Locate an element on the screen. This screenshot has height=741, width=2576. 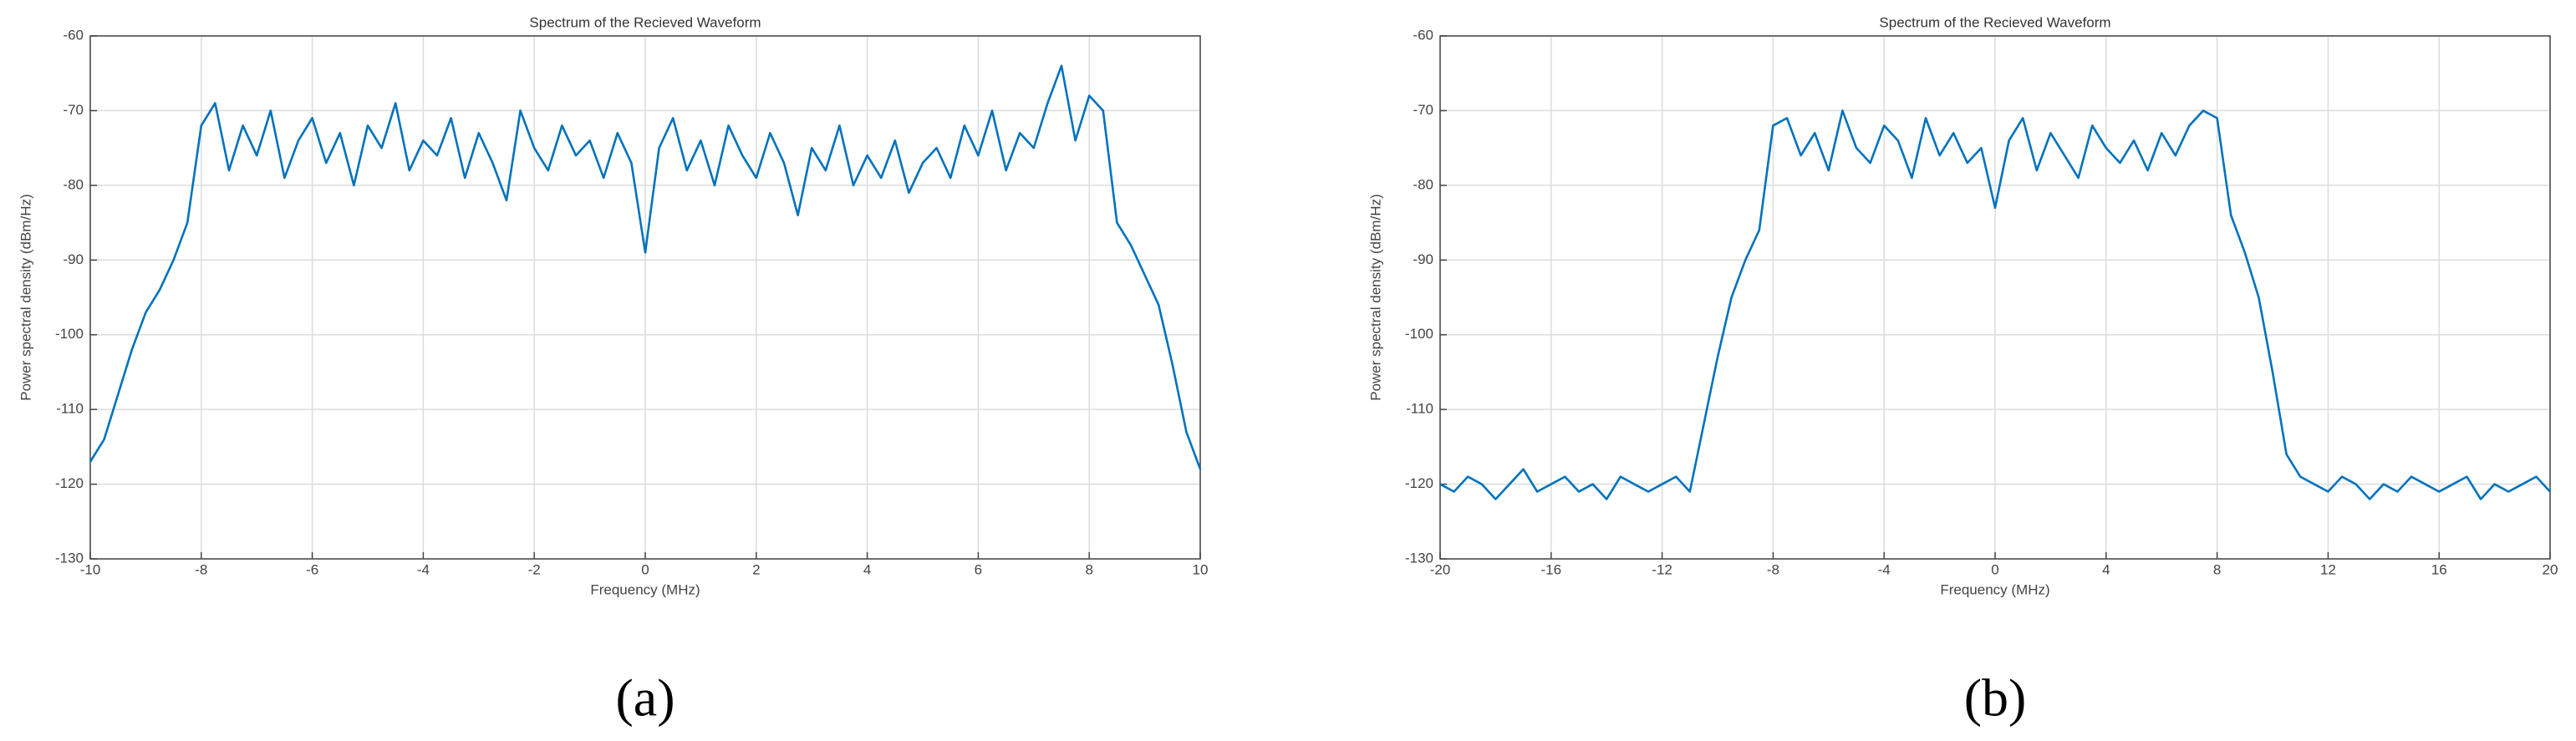
x-tick-label: -12 is located at coordinates (1662, 569).